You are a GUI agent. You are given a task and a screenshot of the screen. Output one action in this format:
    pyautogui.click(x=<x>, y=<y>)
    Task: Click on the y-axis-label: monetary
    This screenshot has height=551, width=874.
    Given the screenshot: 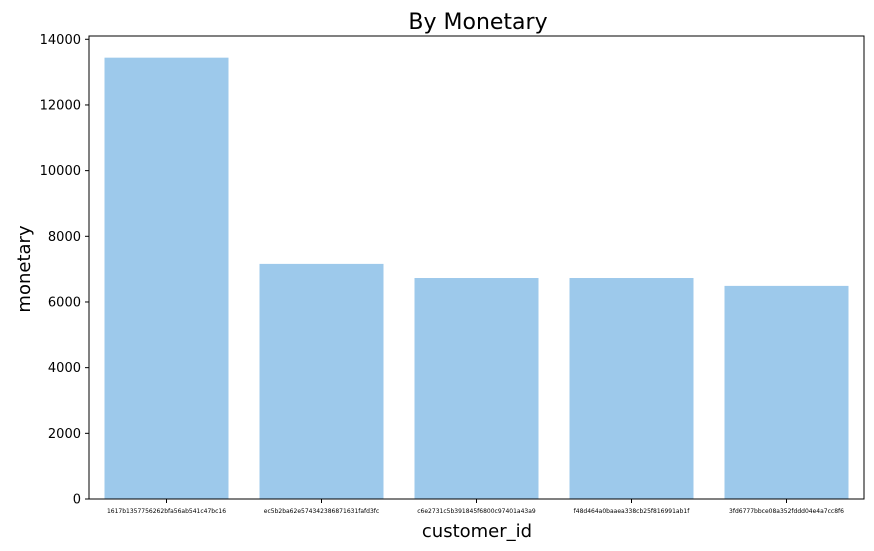 What is the action you would take?
    pyautogui.click(x=24, y=269)
    